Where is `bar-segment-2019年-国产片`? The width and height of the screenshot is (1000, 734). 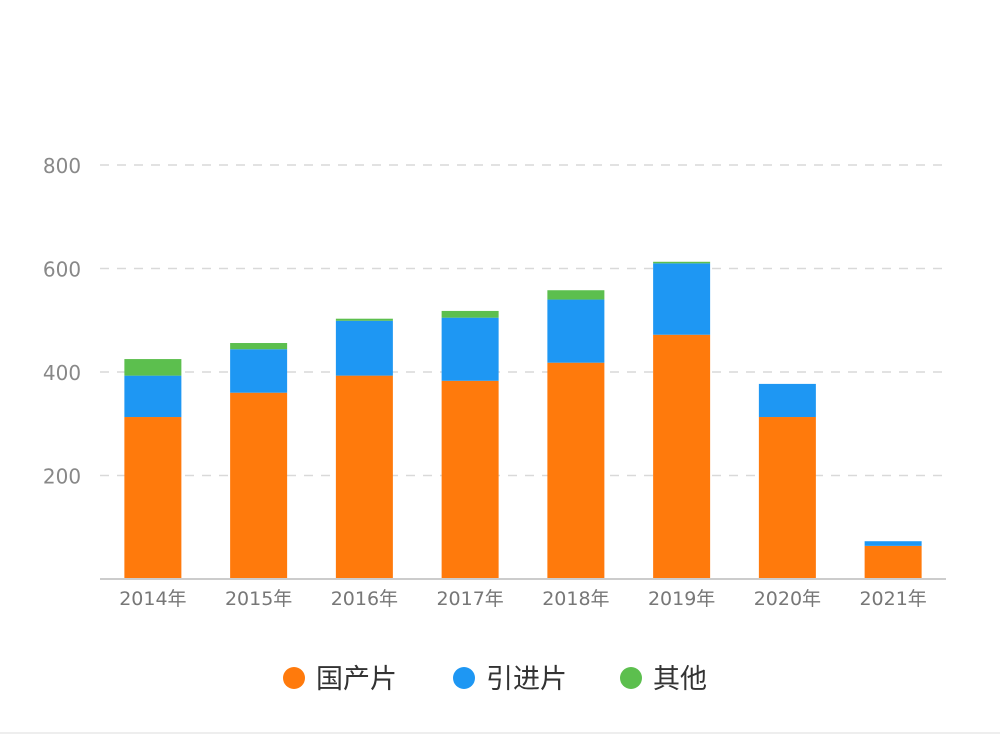 bar-segment-2019年-国产片 is located at coordinates (682, 456).